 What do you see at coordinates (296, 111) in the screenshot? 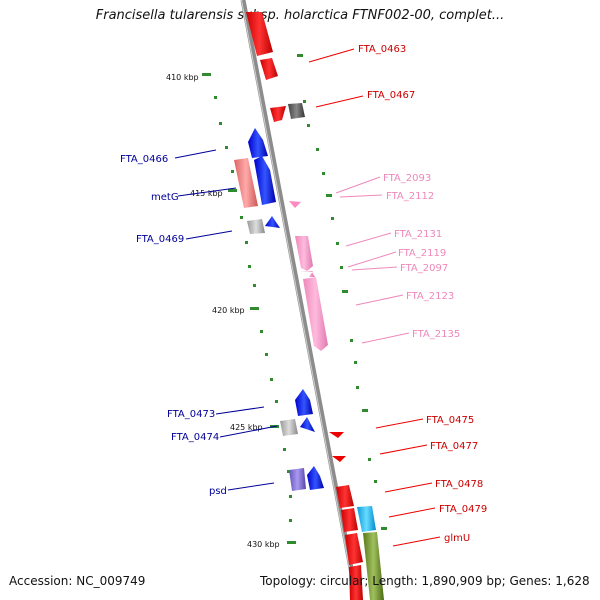
I see `gene-grey-dark` at bounding box center [296, 111].